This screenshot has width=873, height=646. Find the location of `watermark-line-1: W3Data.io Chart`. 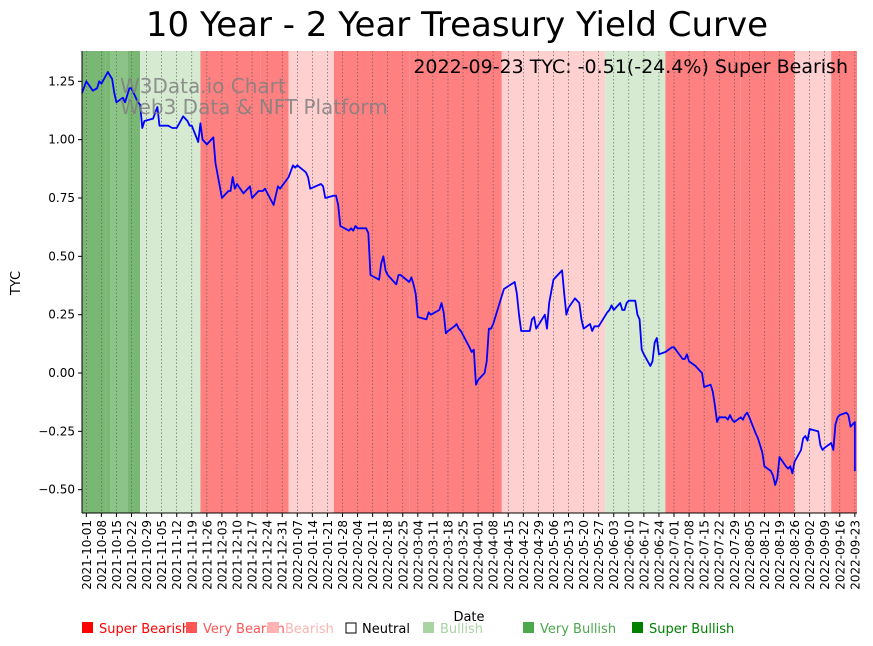

watermark-line-1: W3Data.io Chart is located at coordinates (203, 86).